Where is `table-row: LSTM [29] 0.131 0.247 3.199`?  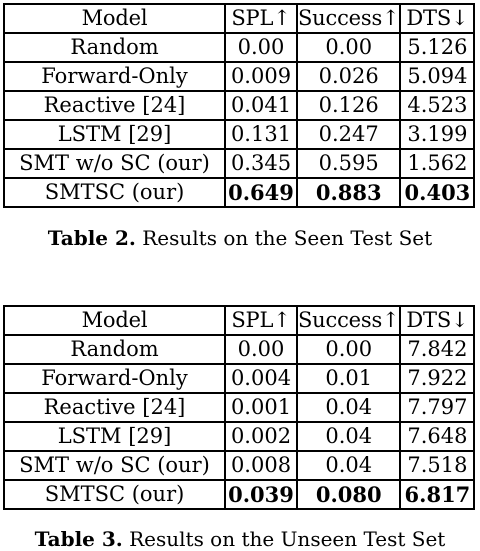
table-row: LSTM [29] 0.131 0.247 3.199 is located at coordinates (239, 134).